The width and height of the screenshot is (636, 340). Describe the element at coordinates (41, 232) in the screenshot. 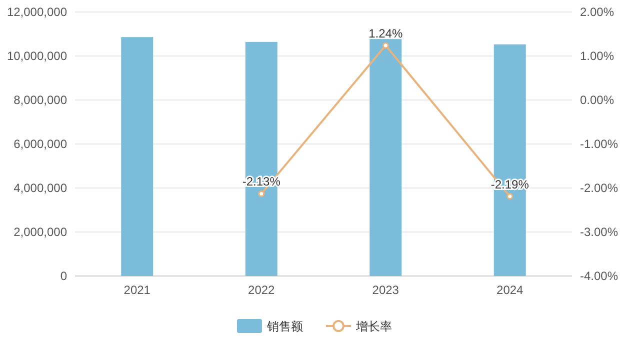

I see `y-tick-label: 2,000,000` at that location.